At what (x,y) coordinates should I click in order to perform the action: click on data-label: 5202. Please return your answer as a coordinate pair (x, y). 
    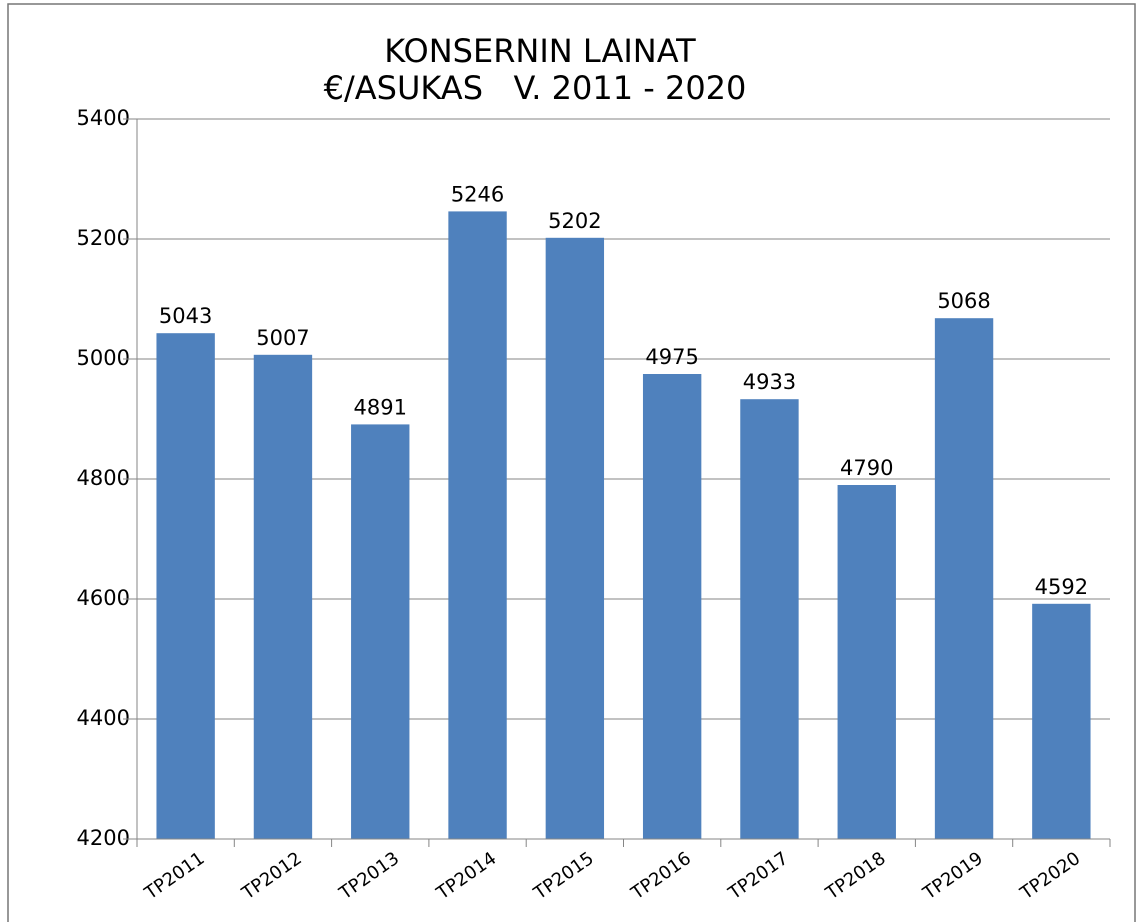
    Looking at the image, I should click on (574, 221).